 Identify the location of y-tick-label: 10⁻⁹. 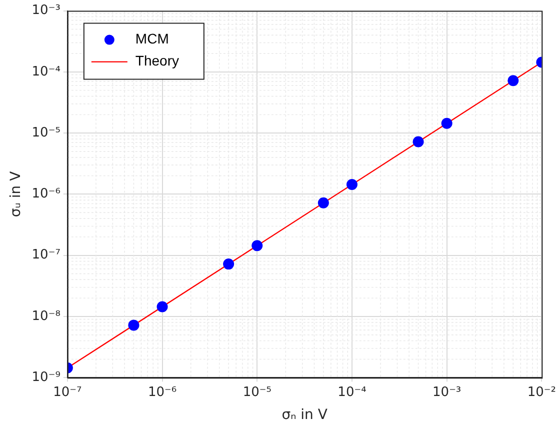
(46, 377).